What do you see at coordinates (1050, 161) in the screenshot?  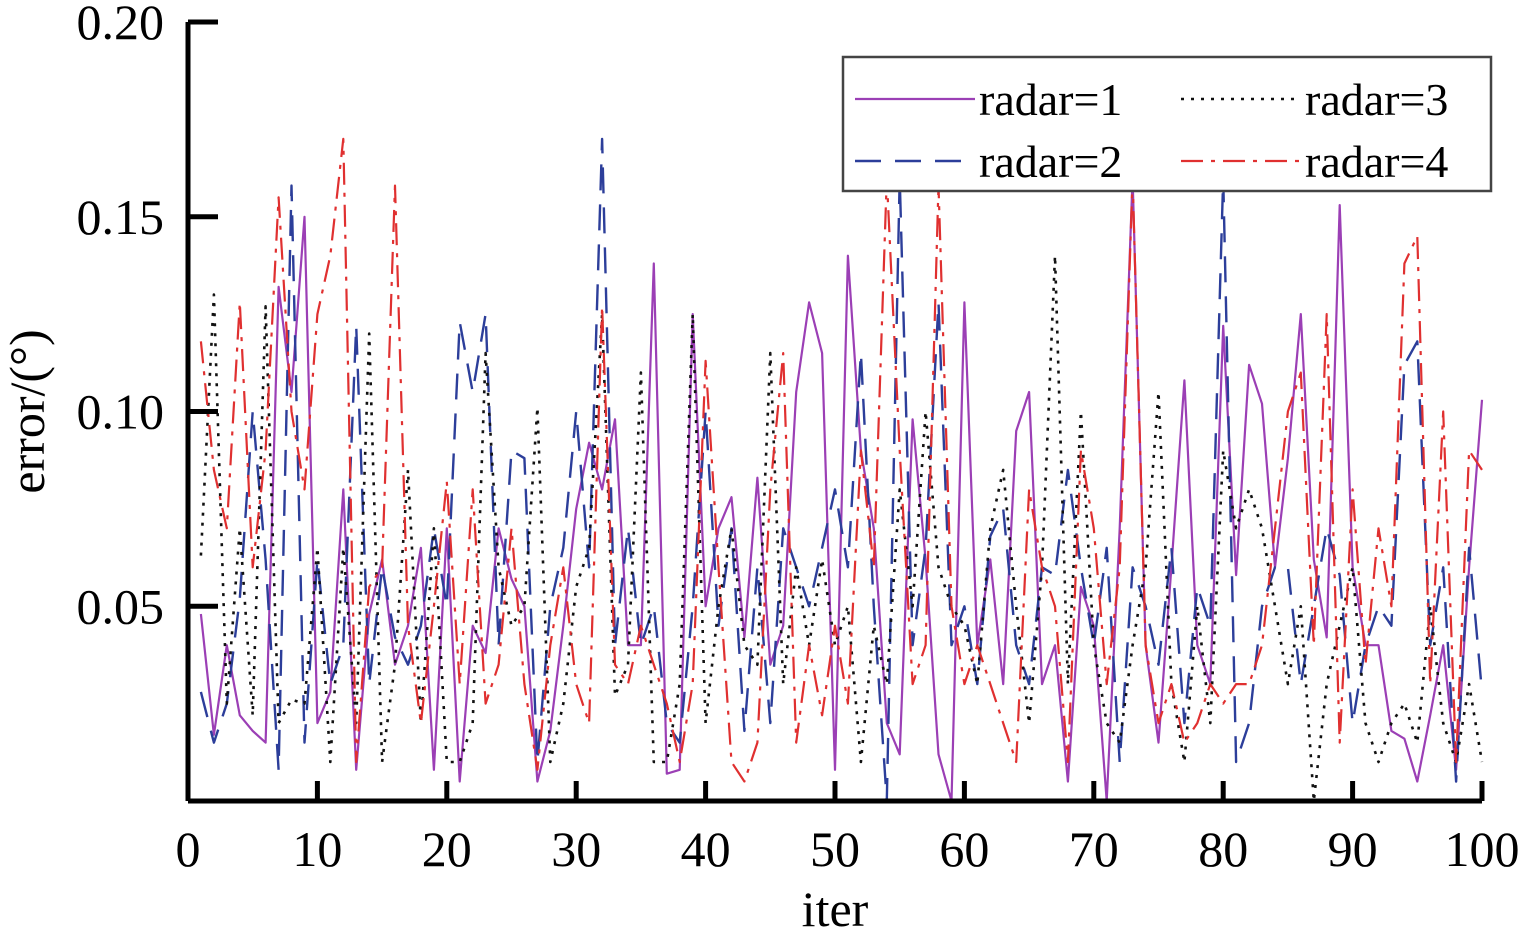 I see `legend-label: radar=2` at bounding box center [1050, 161].